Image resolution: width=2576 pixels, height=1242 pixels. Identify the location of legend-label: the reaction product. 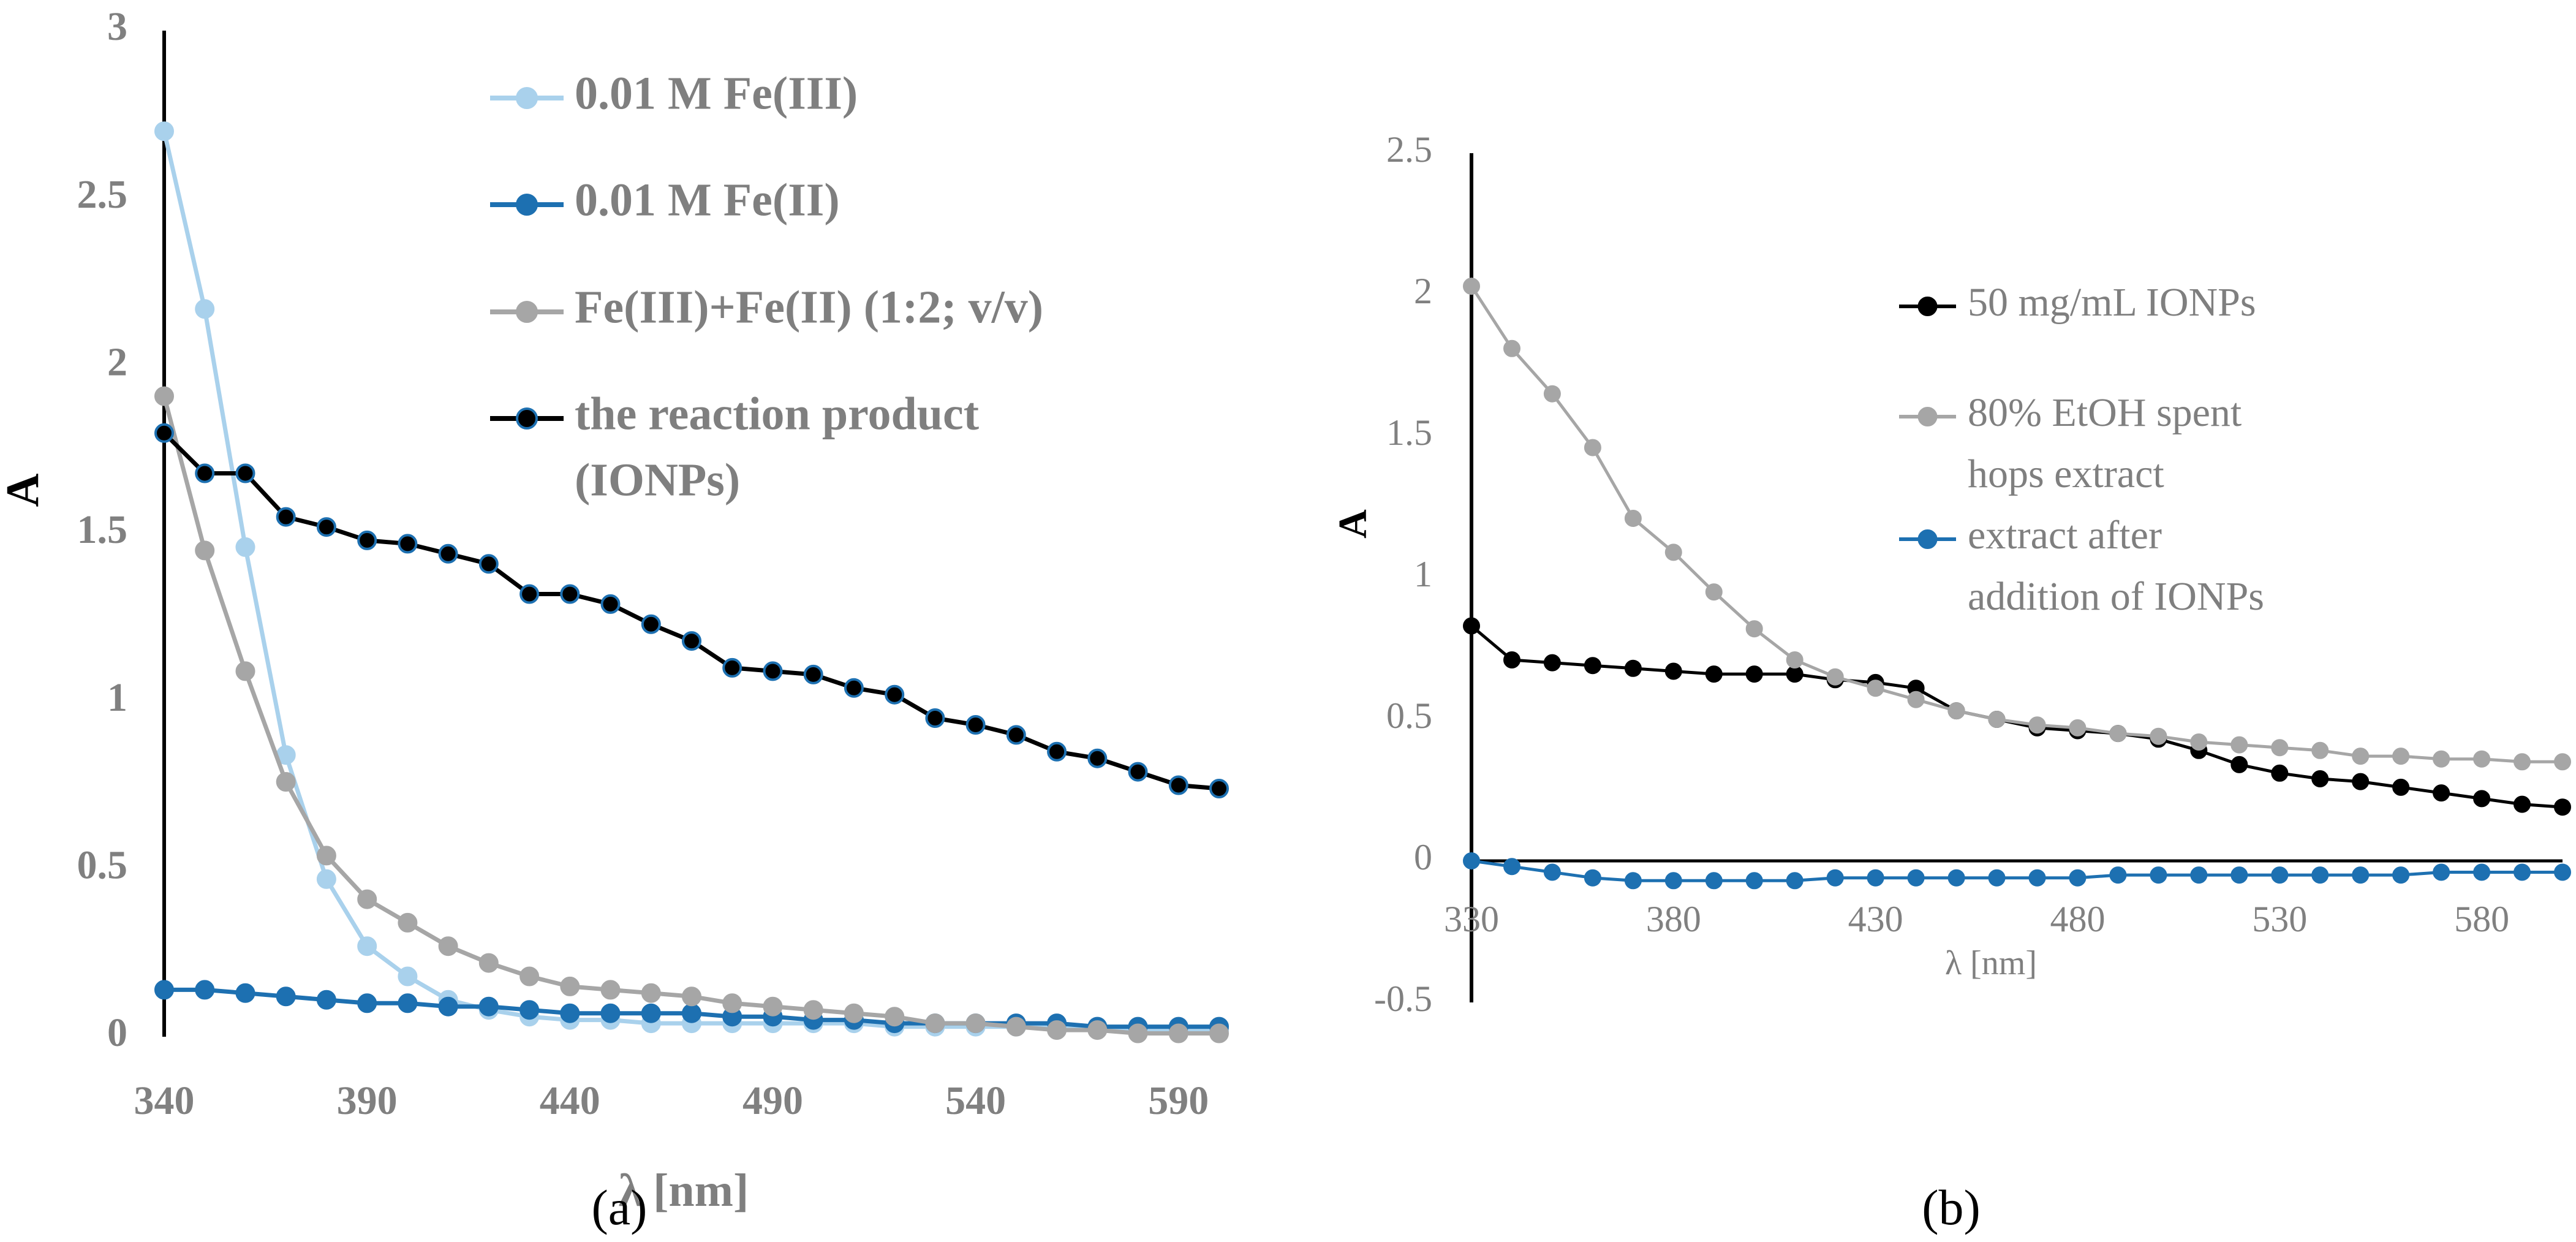
(777, 413).